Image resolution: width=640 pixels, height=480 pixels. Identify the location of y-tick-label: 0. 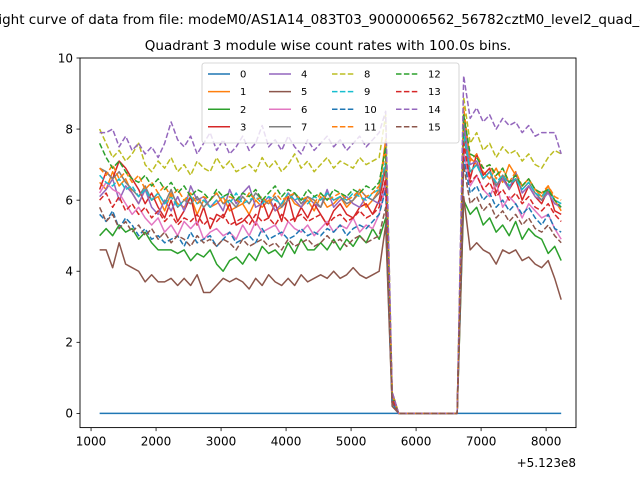
(69, 414).